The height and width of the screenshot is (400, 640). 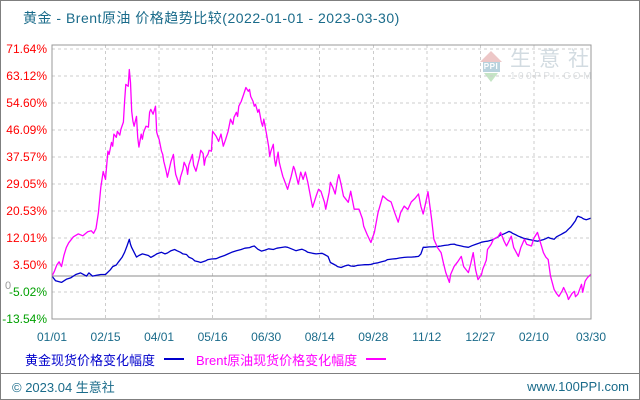 I want to click on y-zero-label: 0, so click(x=8, y=286).